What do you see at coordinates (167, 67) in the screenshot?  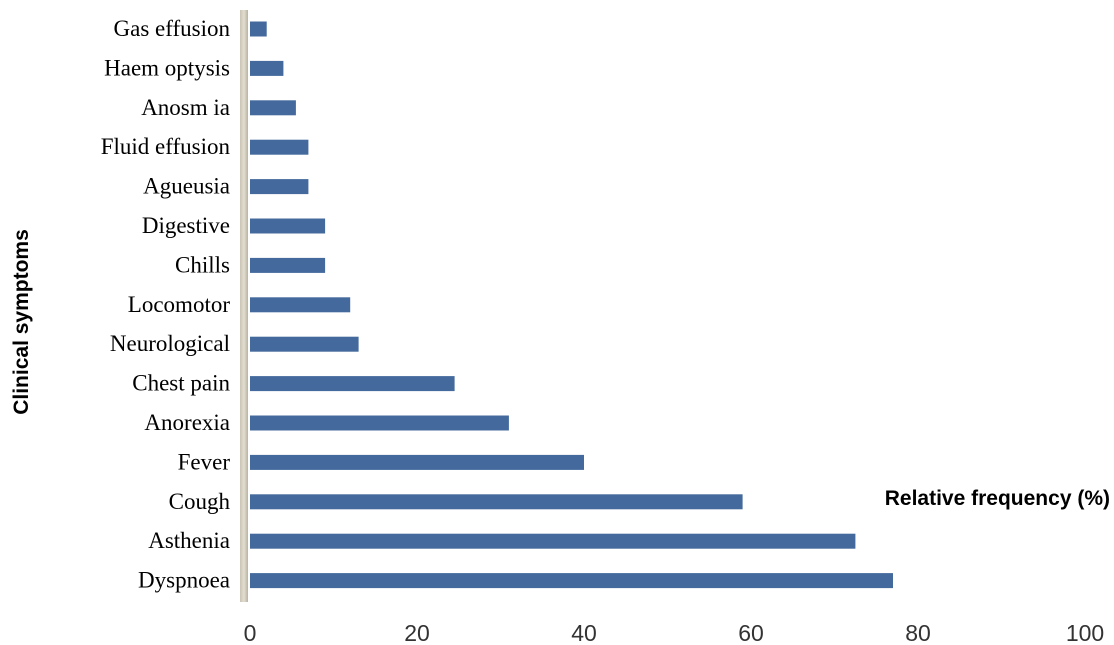 I see `category-label: Haem optysis` at bounding box center [167, 67].